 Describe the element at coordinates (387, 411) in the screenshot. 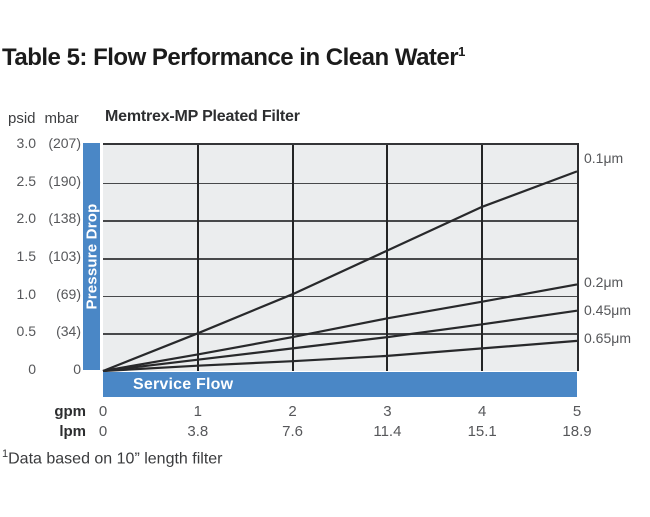

I see `x-tick-gpm: 3` at that location.